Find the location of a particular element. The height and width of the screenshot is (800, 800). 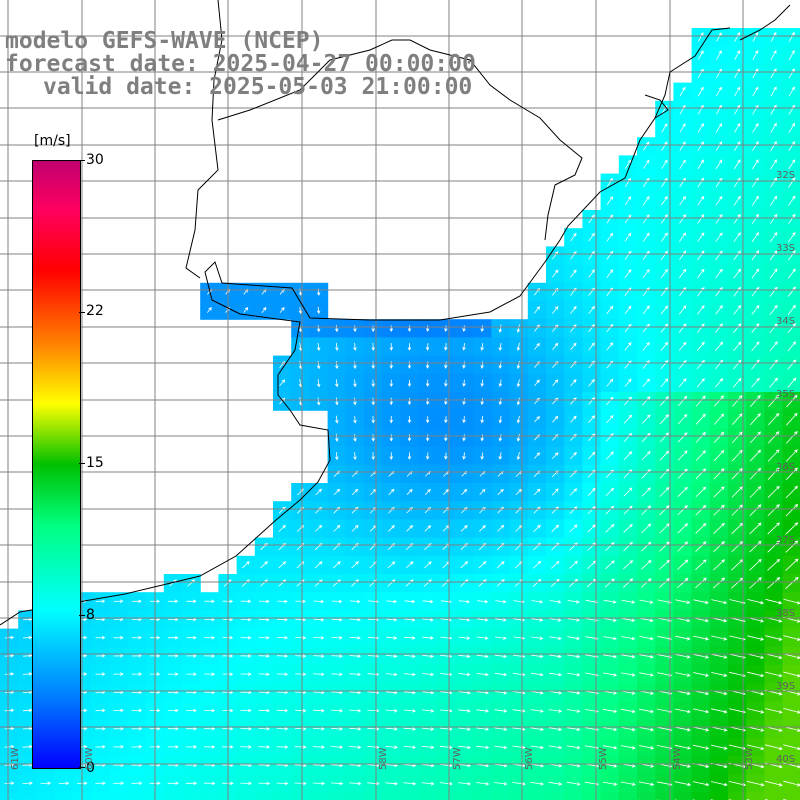

lat-label: 35S is located at coordinates (786, 394).